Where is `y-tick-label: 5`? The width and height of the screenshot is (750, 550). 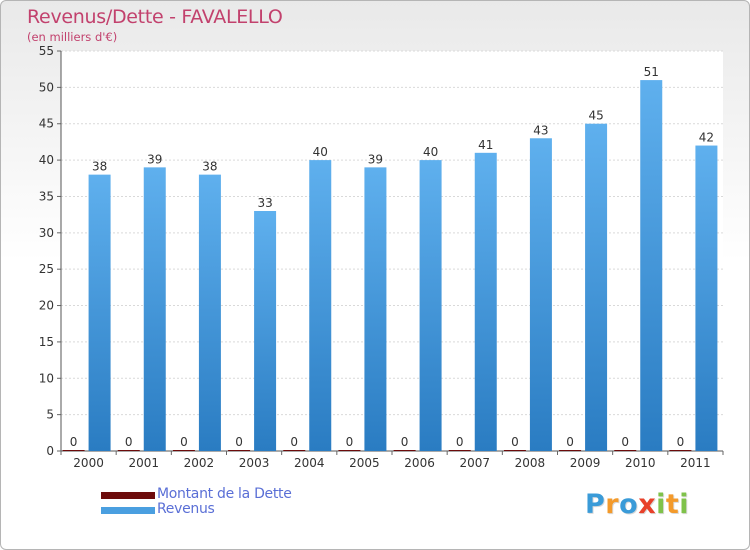 y-tick-label: 5 is located at coordinates (50, 415).